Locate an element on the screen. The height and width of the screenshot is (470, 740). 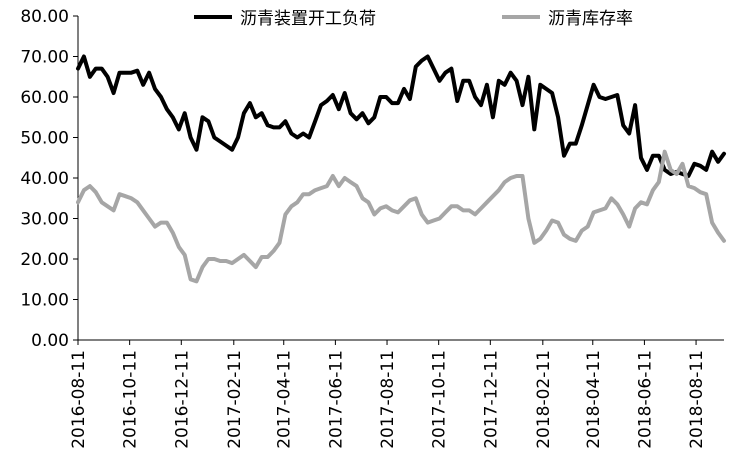
x-tick-label: 2018-04-11 is located at coordinates (594, 399).